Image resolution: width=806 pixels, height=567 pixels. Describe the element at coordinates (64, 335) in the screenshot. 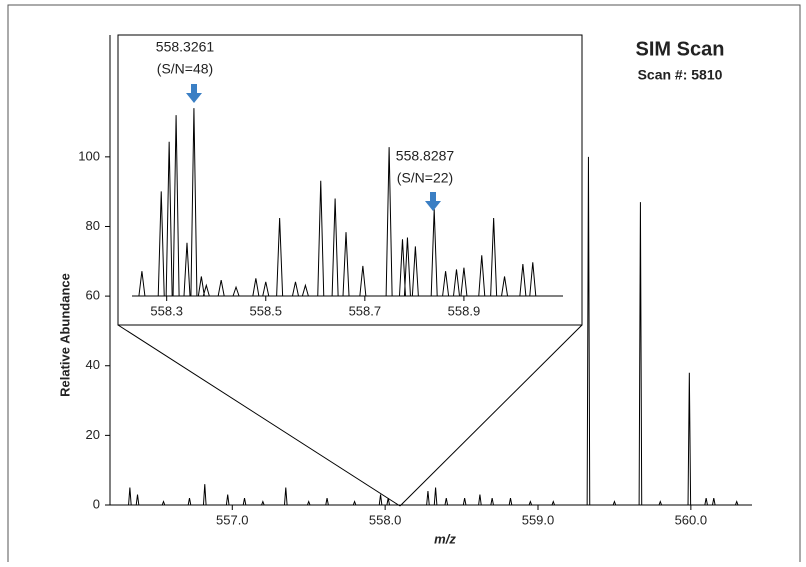

I see `y-axis-label: Relative Abundance` at that location.